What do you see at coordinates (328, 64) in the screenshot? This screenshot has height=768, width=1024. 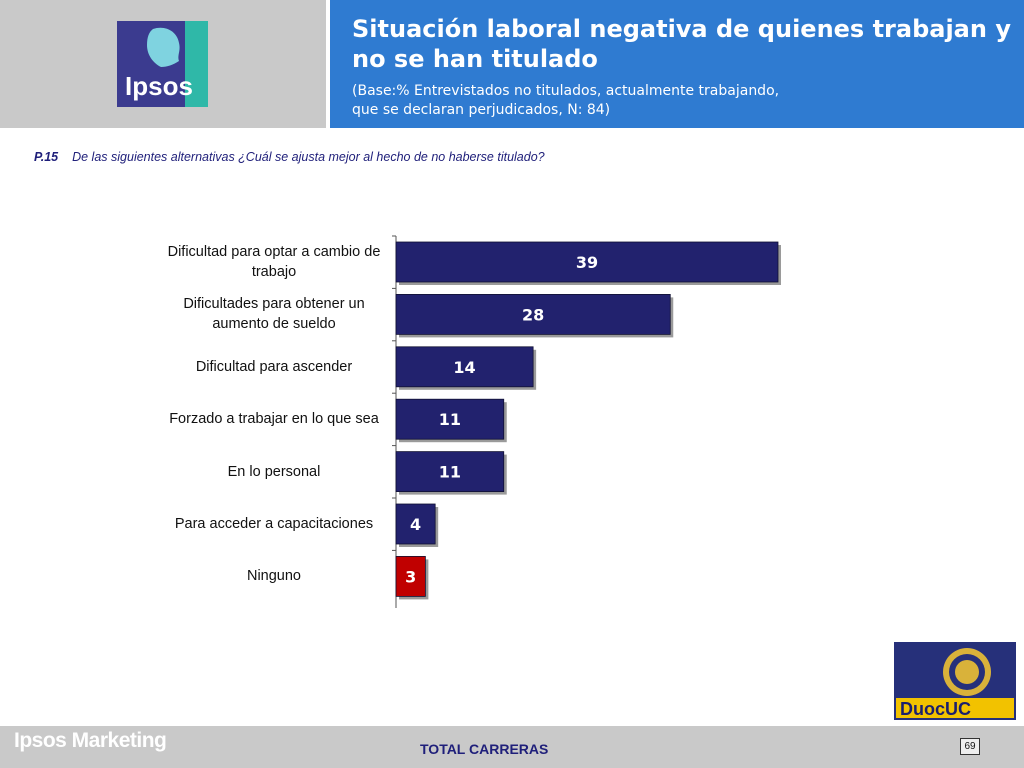 I see `header-separator` at bounding box center [328, 64].